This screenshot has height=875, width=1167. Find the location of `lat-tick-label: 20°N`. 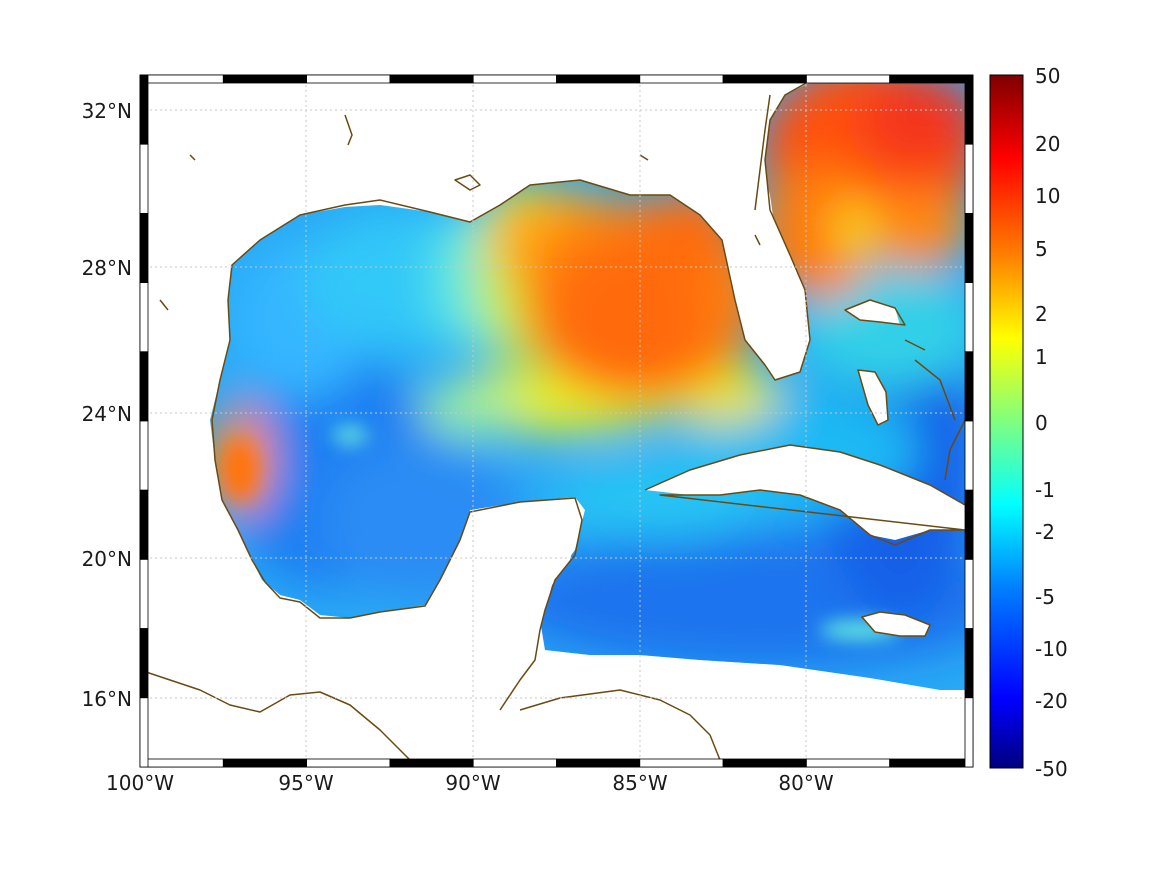

lat-tick-label: 20°N is located at coordinates (107, 559).